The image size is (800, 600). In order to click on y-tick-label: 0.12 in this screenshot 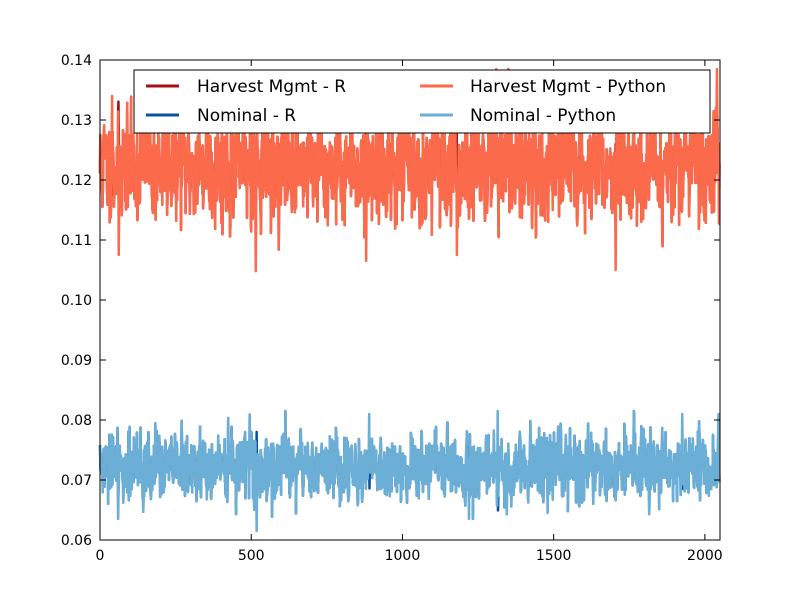, I will do `click(76, 181)`.